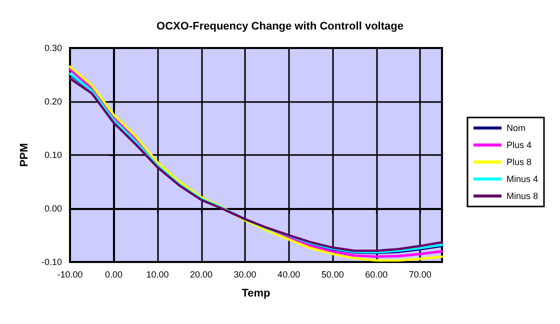  I want to click on y-tick-label: 0.10, so click(53, 155).